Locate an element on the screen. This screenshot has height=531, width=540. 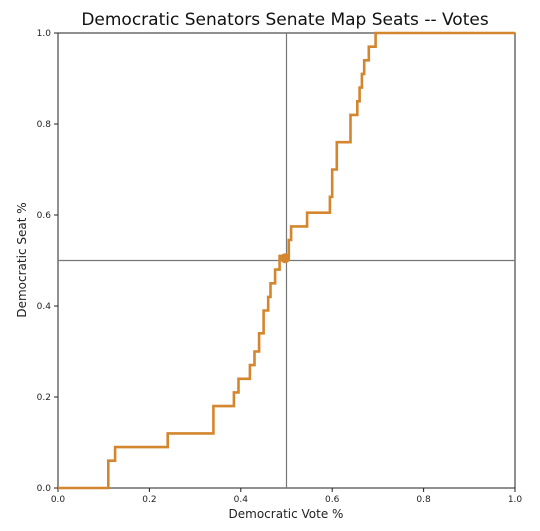
marker-group is located at coordinates (285, 258).